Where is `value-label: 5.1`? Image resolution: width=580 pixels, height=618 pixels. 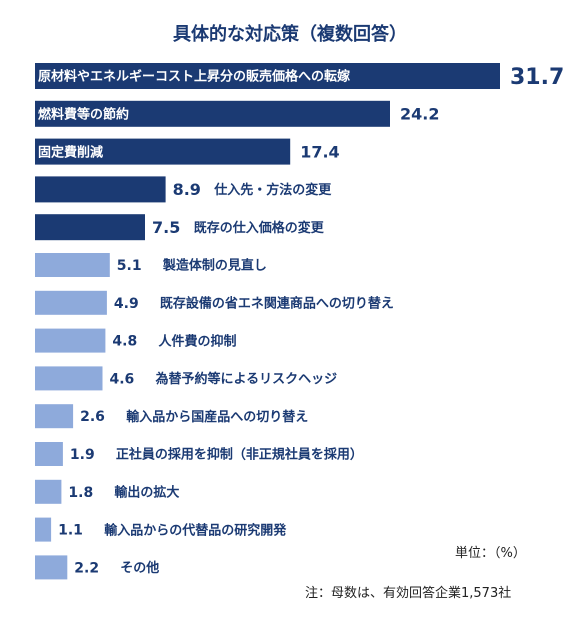 value-label: 5.1 is located at coordinates (129, 266).